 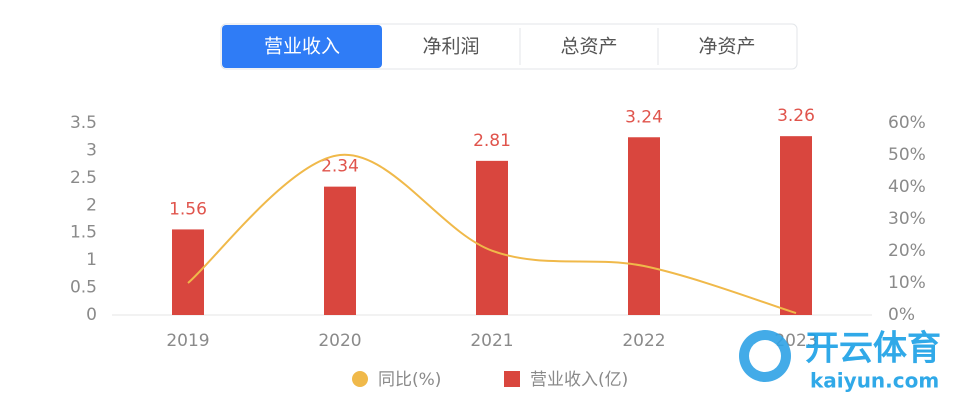 I want to click on tab: 净资产, so click(x=726, y=47).